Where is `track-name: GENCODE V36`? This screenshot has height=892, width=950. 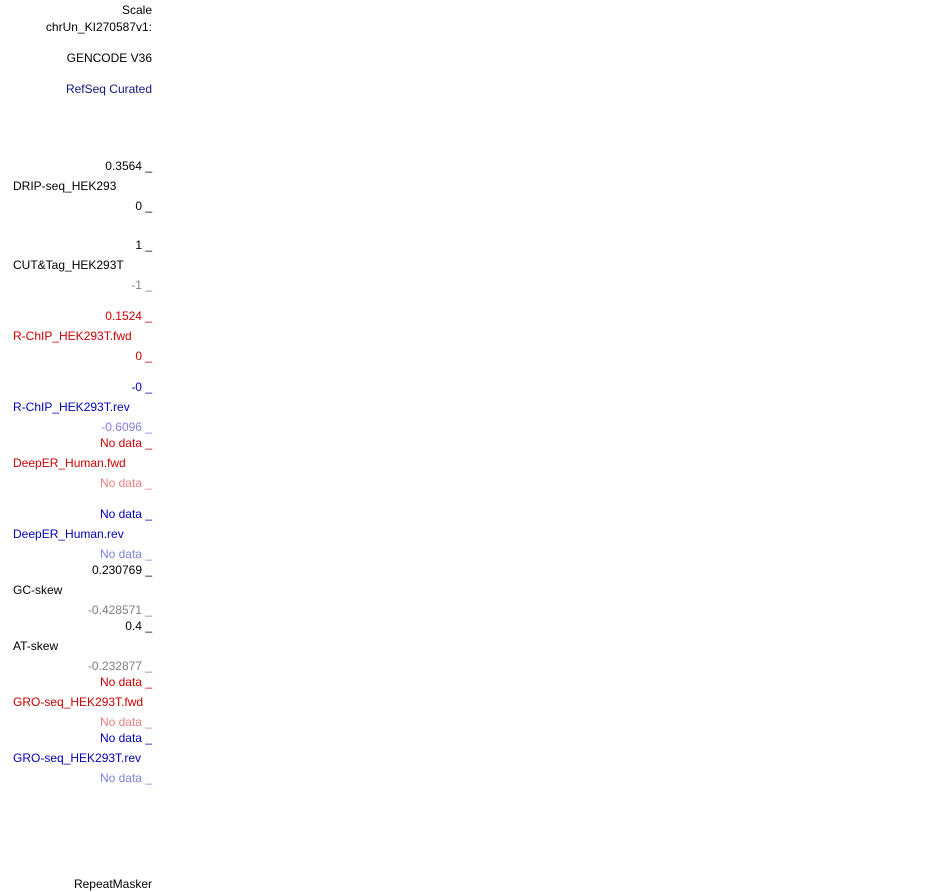 track-name: GENCODE V36 is located at coordinates (109, 58).